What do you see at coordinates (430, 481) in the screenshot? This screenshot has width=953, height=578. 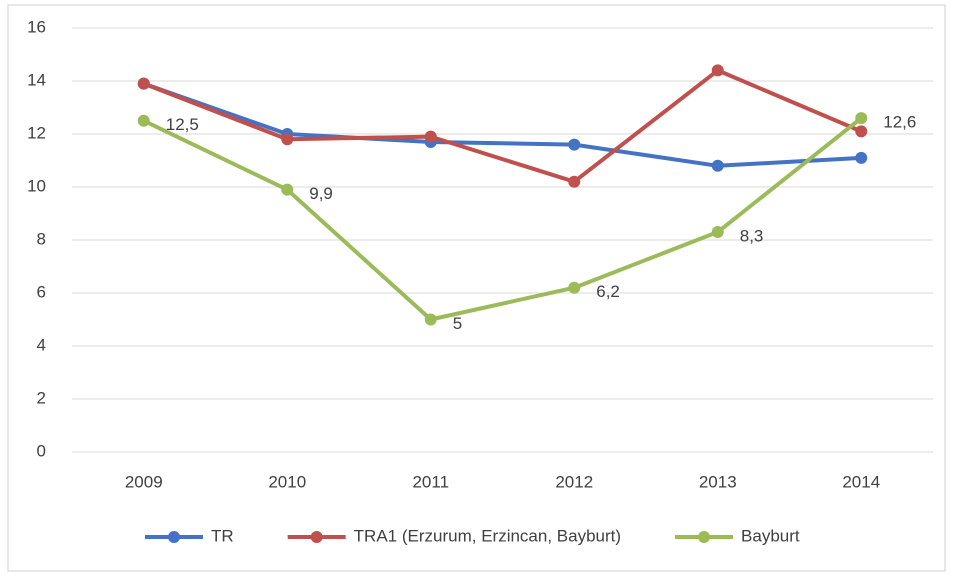 I see `x-tick-label: 2011` at bounding box center [430, 481].